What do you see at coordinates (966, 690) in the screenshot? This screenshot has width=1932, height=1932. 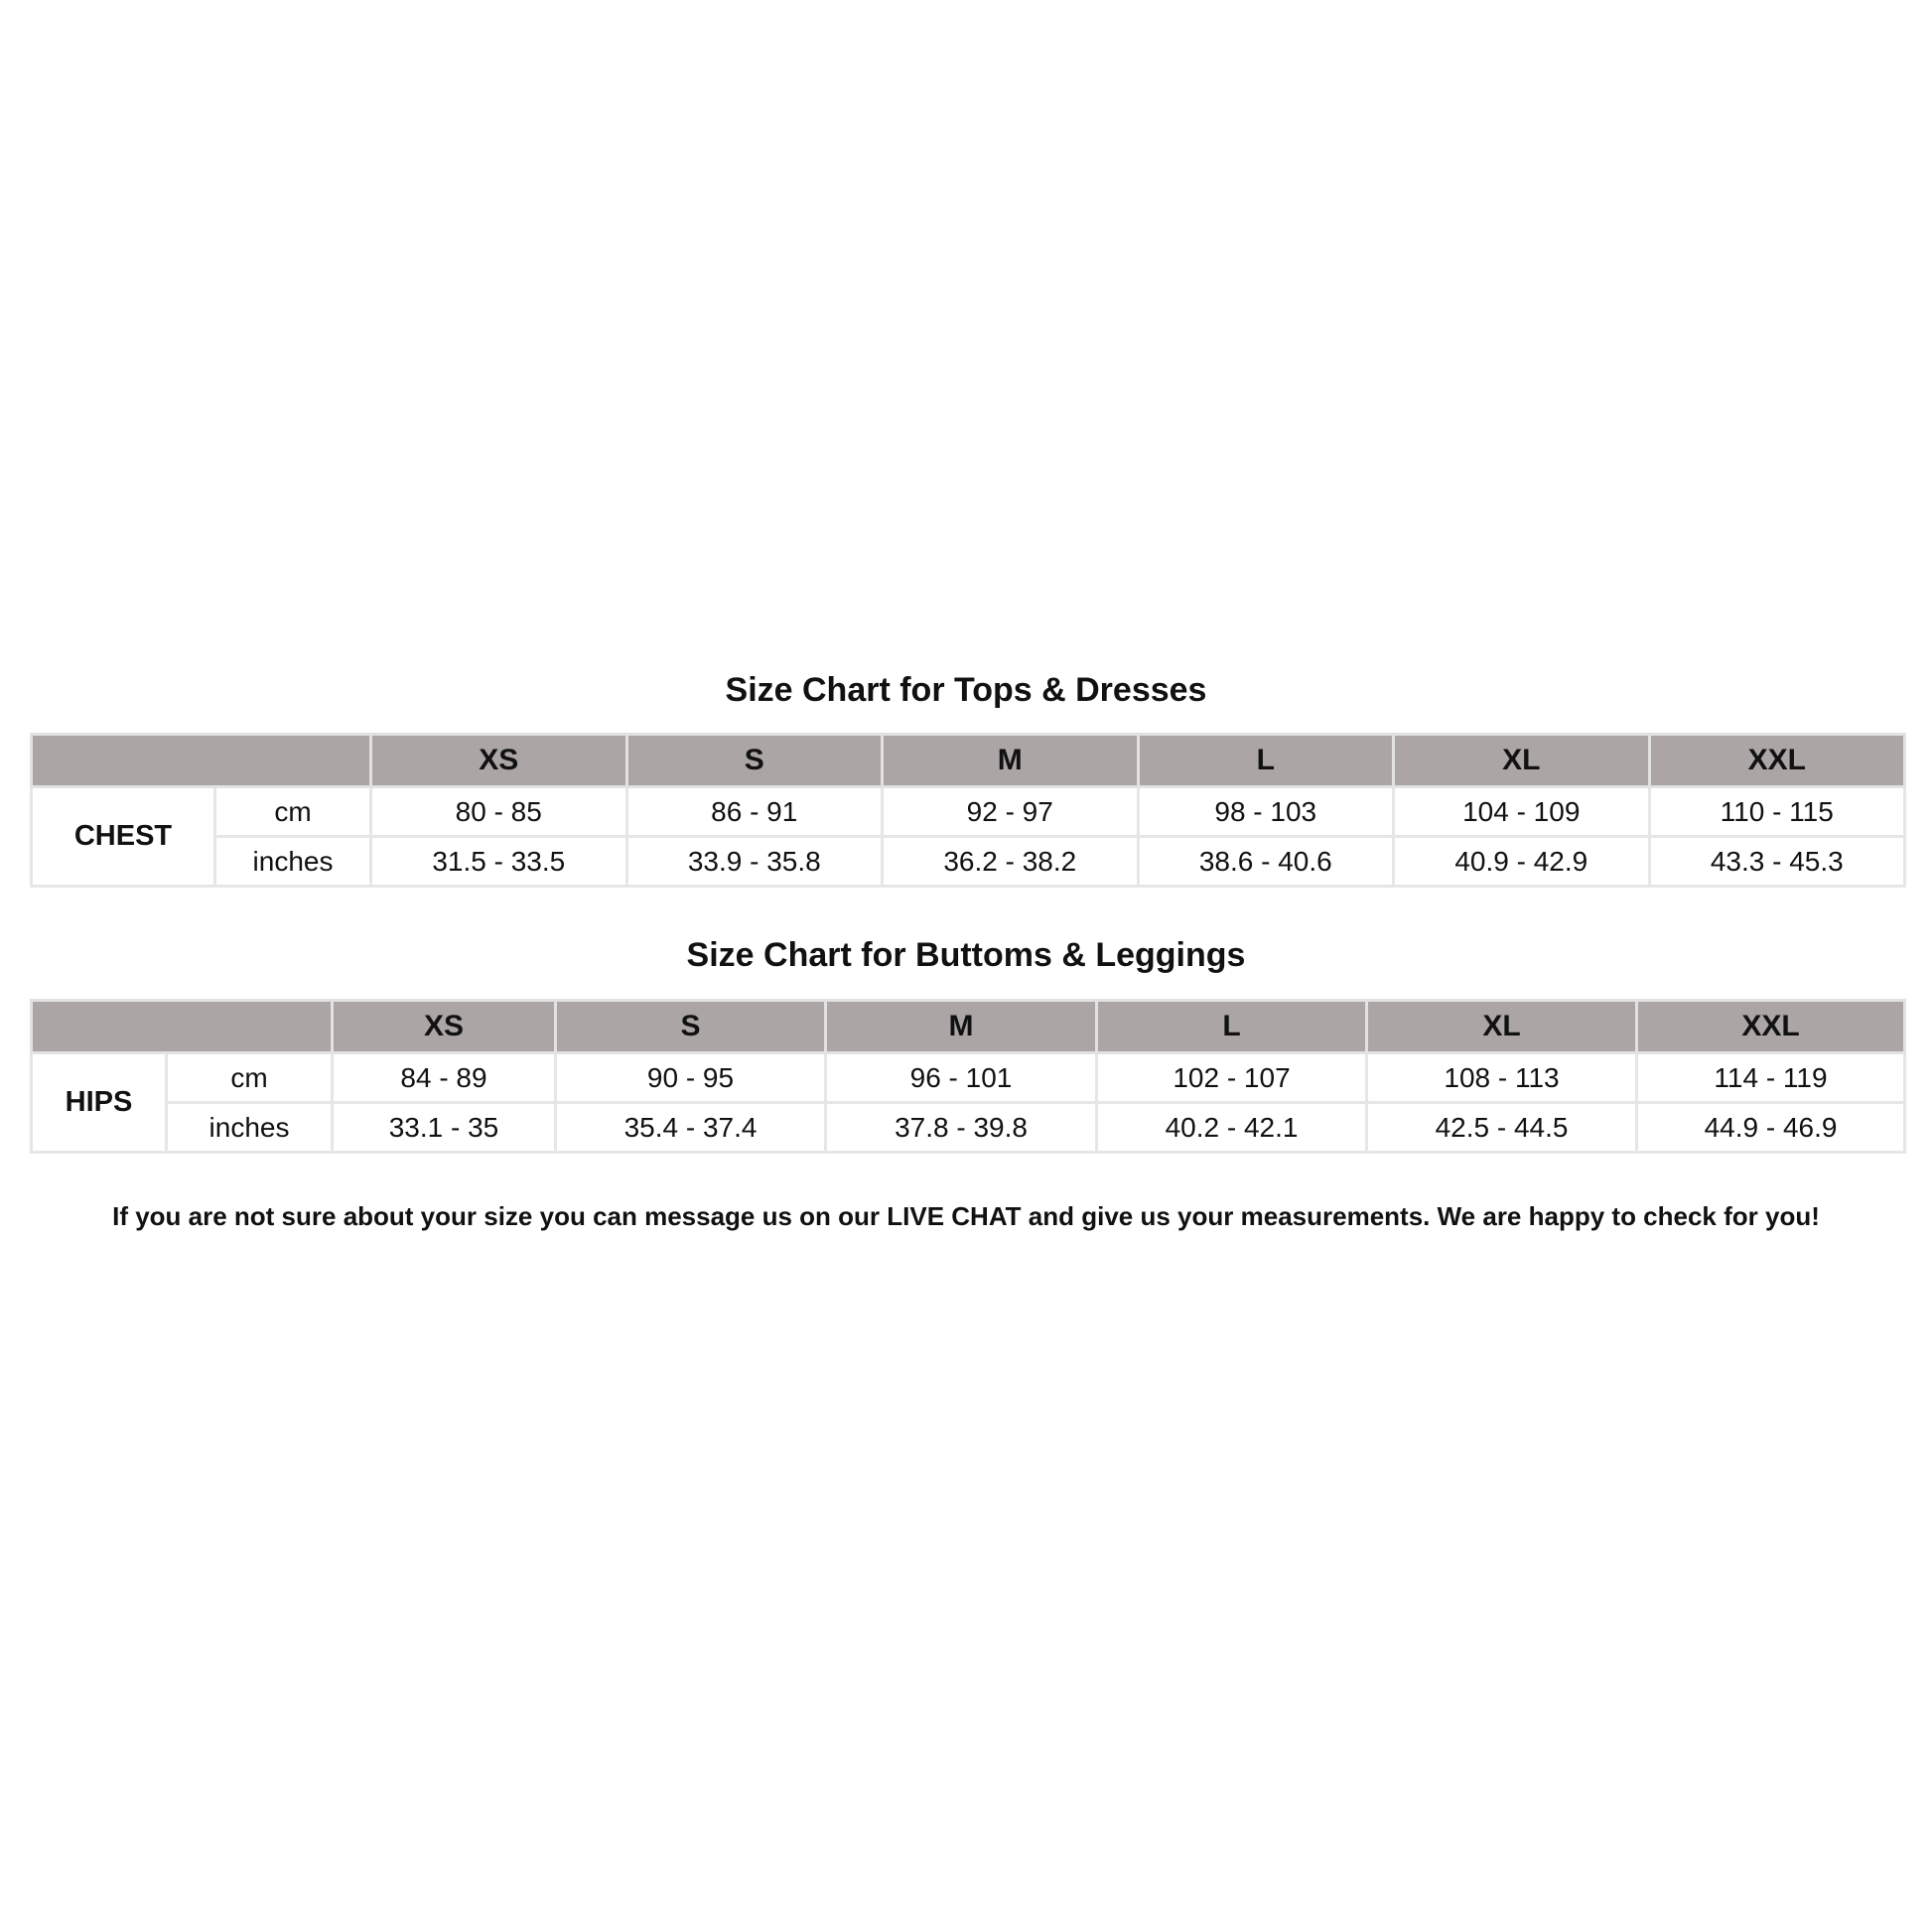 I see `tops-title: Size Chart for Tops & Dresses` at bounding box center [966, 690].